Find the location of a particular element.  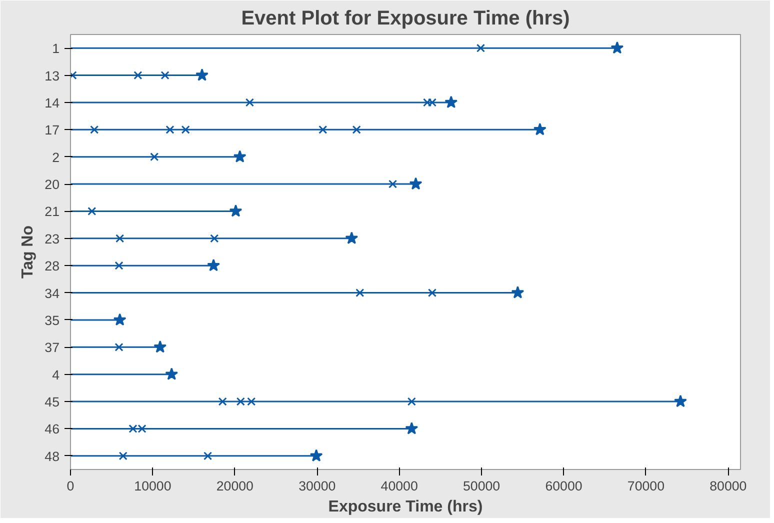

x-tick-label: 10000 is located at coordinates (153, 486).